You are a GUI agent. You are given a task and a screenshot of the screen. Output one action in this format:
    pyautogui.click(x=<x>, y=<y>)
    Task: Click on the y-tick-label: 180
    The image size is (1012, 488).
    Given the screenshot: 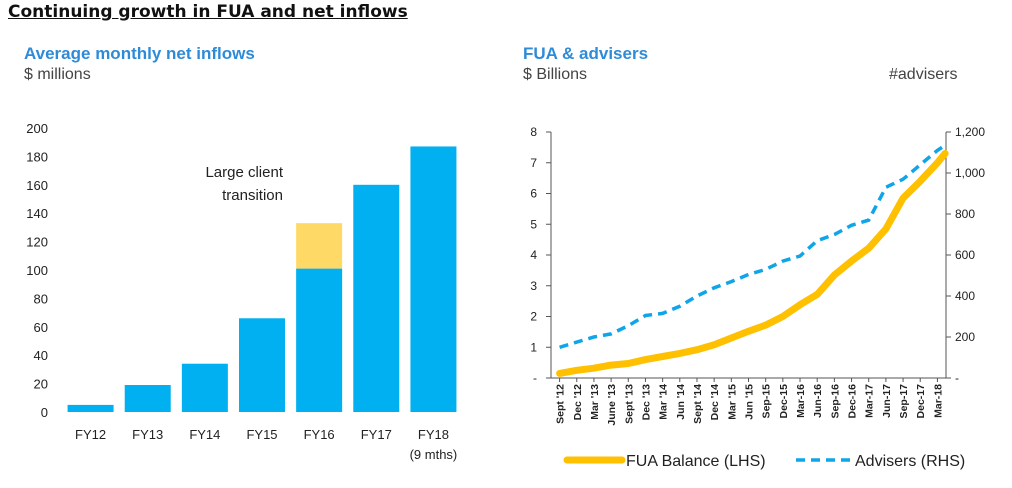 What is the action you would take?
    pyautogui.click(x=37, y=156)
    